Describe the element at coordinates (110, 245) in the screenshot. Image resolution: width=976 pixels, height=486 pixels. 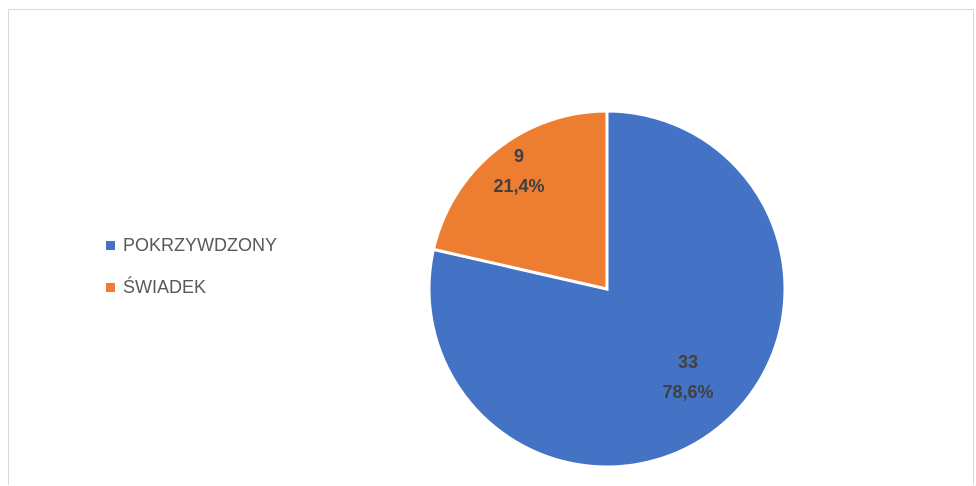
I see `legend-swatch-pokrzywdzony` at that location.